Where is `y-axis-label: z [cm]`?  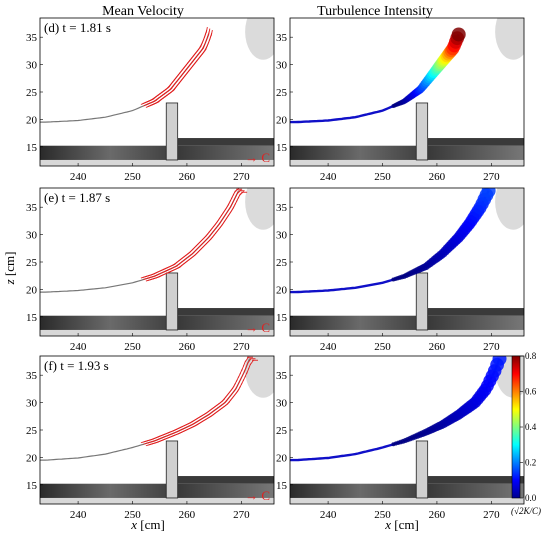 y-axis-label: z [cm] is located at coordinates (9, 269).